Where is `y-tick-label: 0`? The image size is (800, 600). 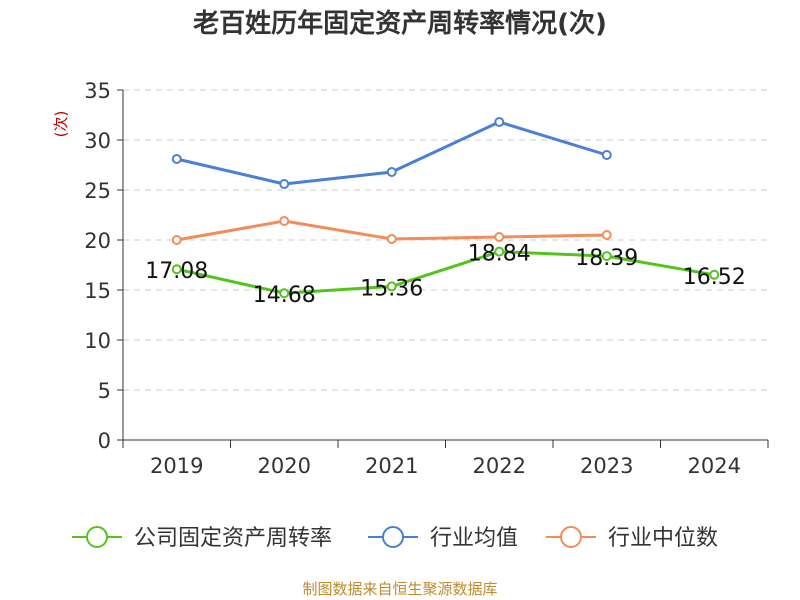
y-tick-label: 0 is located at coordinates (104, 441).